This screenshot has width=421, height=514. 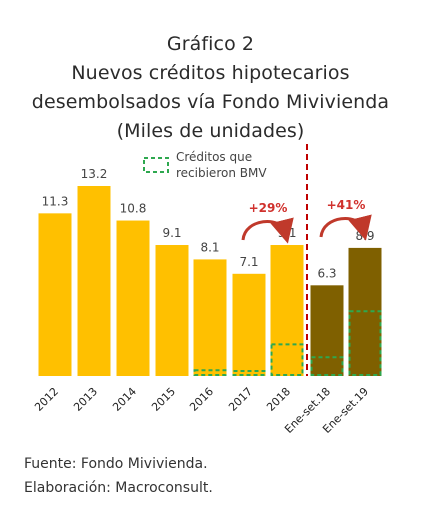 What do you see at coordinates (133, 209) in the screenshot?
I see `value-label-2014: 10.8` at bounding box center [133, 209].